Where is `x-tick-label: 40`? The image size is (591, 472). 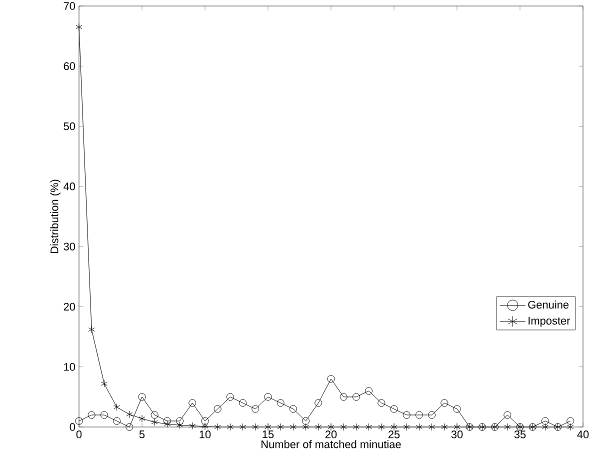 x-tick-label: 40 is located at coordinates (583, 434).